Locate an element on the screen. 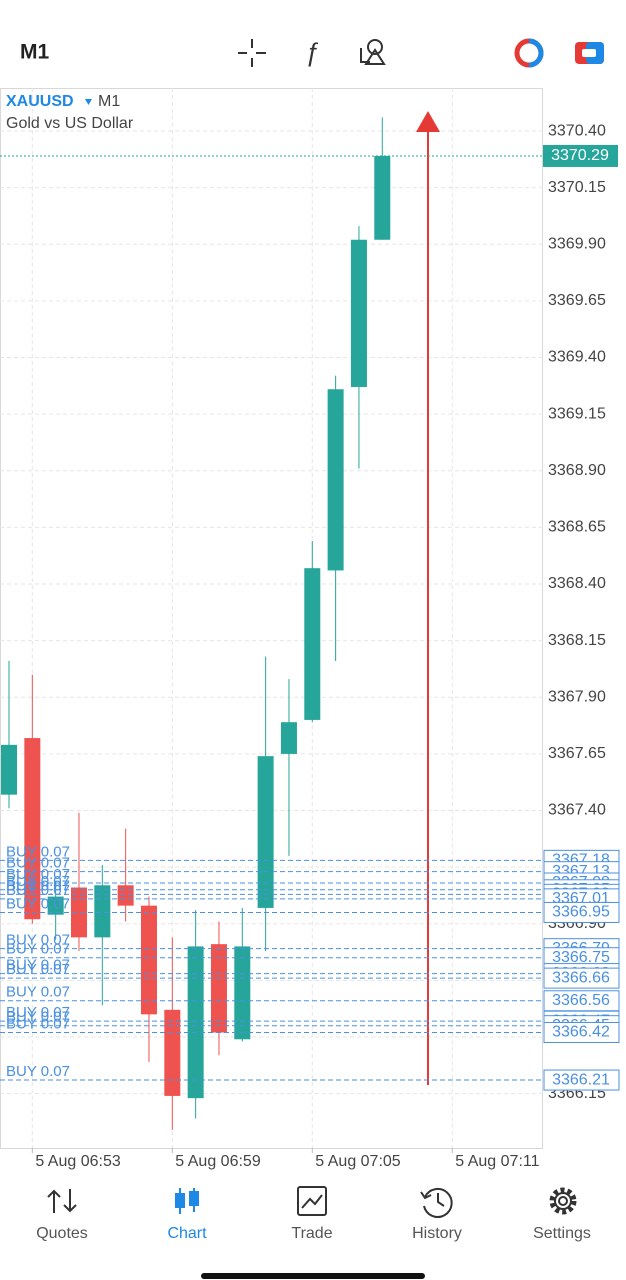 Image resolution: width=626 pixels, height=1280 pixels. order-price-label: 3366.95 is located at coordinates (581, 912).